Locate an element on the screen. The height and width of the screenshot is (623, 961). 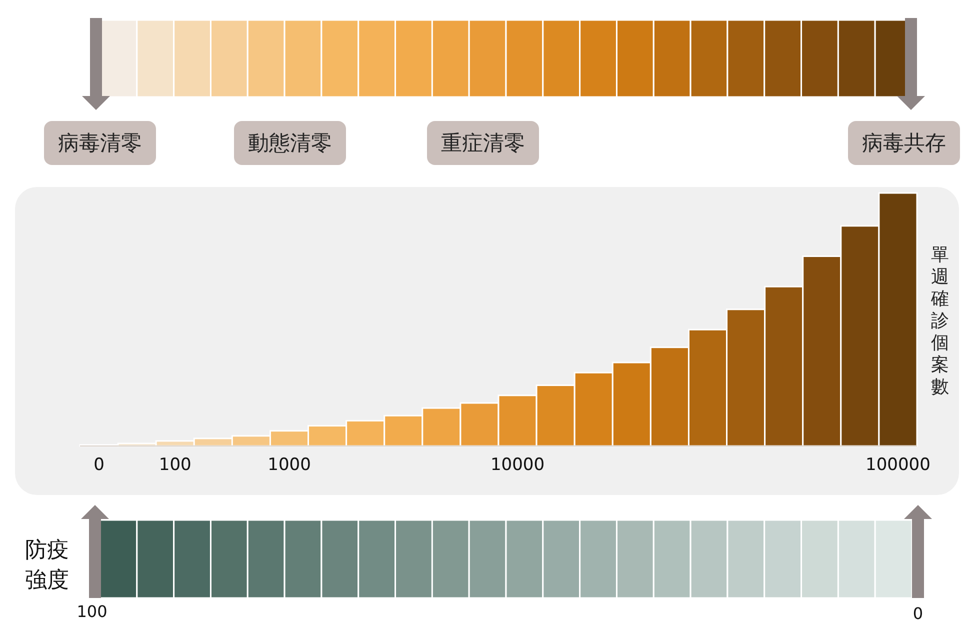
x-tick-label: 100000 is located at coordinates (898, 465).